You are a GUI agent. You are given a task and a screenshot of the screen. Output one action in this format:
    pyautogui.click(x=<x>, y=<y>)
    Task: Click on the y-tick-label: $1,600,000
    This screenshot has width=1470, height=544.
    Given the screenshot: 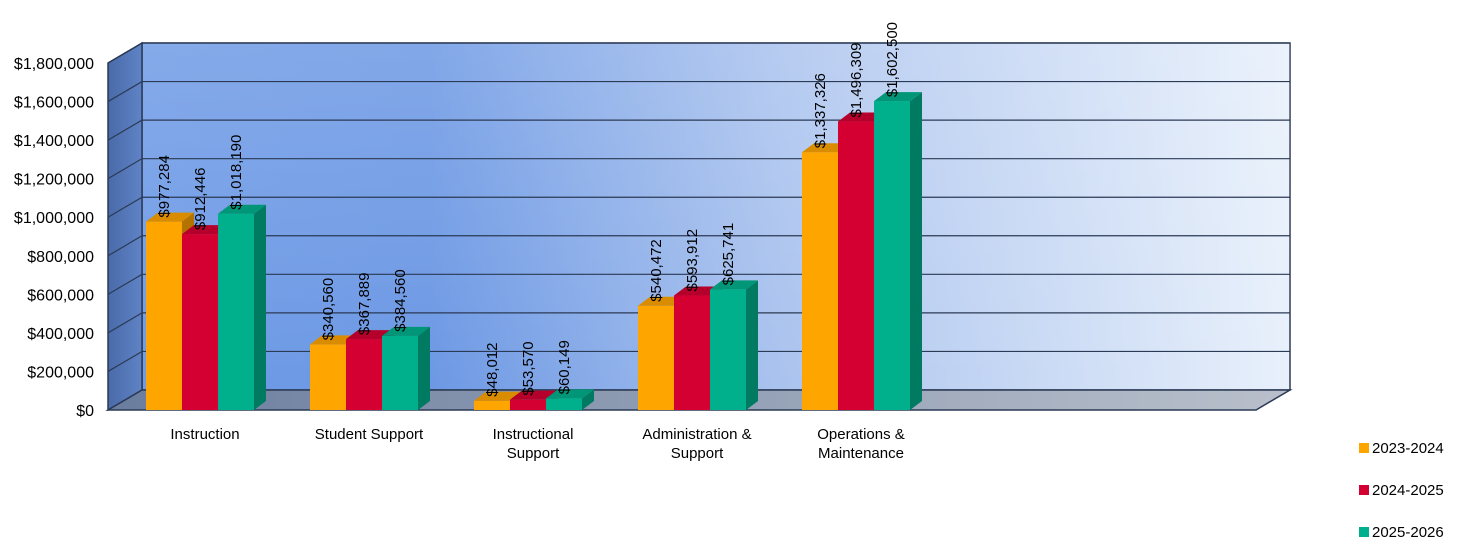 What is the action you would take?
    pyautogui.click(x=54, y=103)
    